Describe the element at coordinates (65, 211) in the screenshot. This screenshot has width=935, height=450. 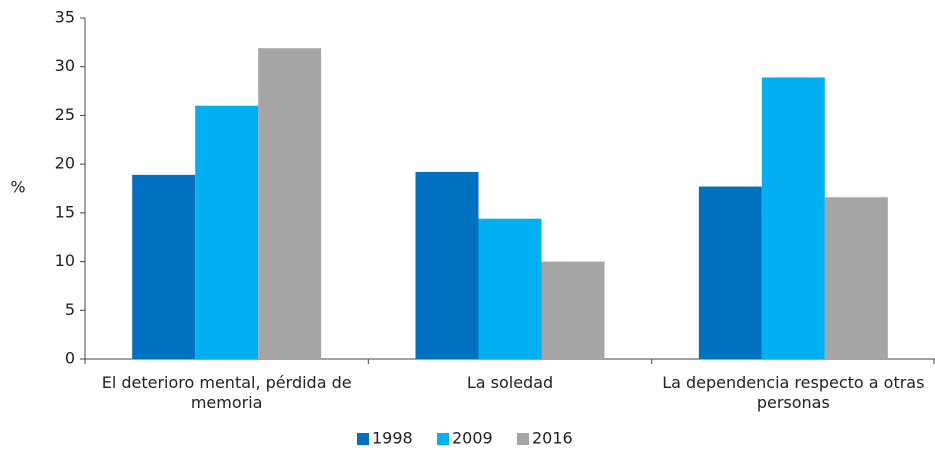
I see `y-tick-label: 15` at that location.